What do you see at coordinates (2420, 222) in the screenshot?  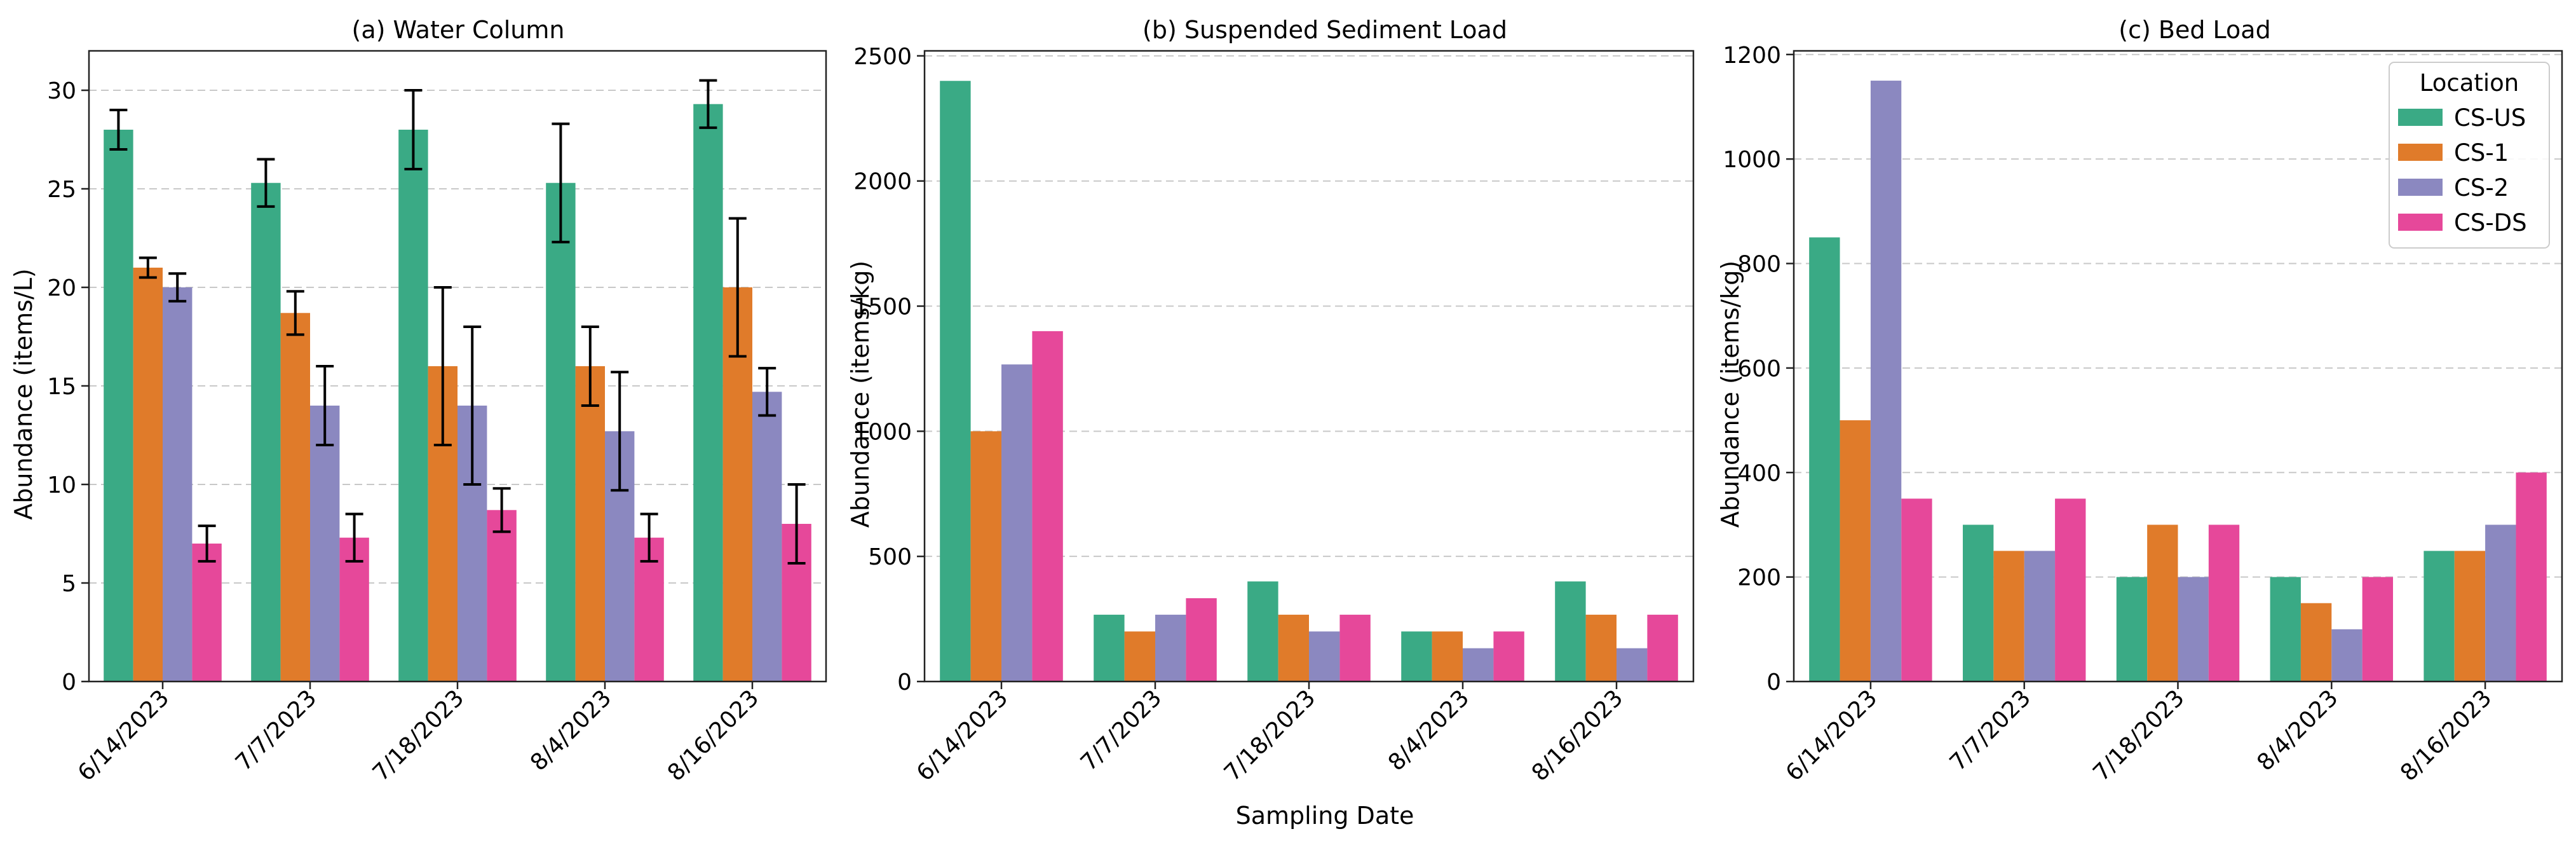 I see `legend-swatch-cs-ds` at bounding box center [2420, 222].